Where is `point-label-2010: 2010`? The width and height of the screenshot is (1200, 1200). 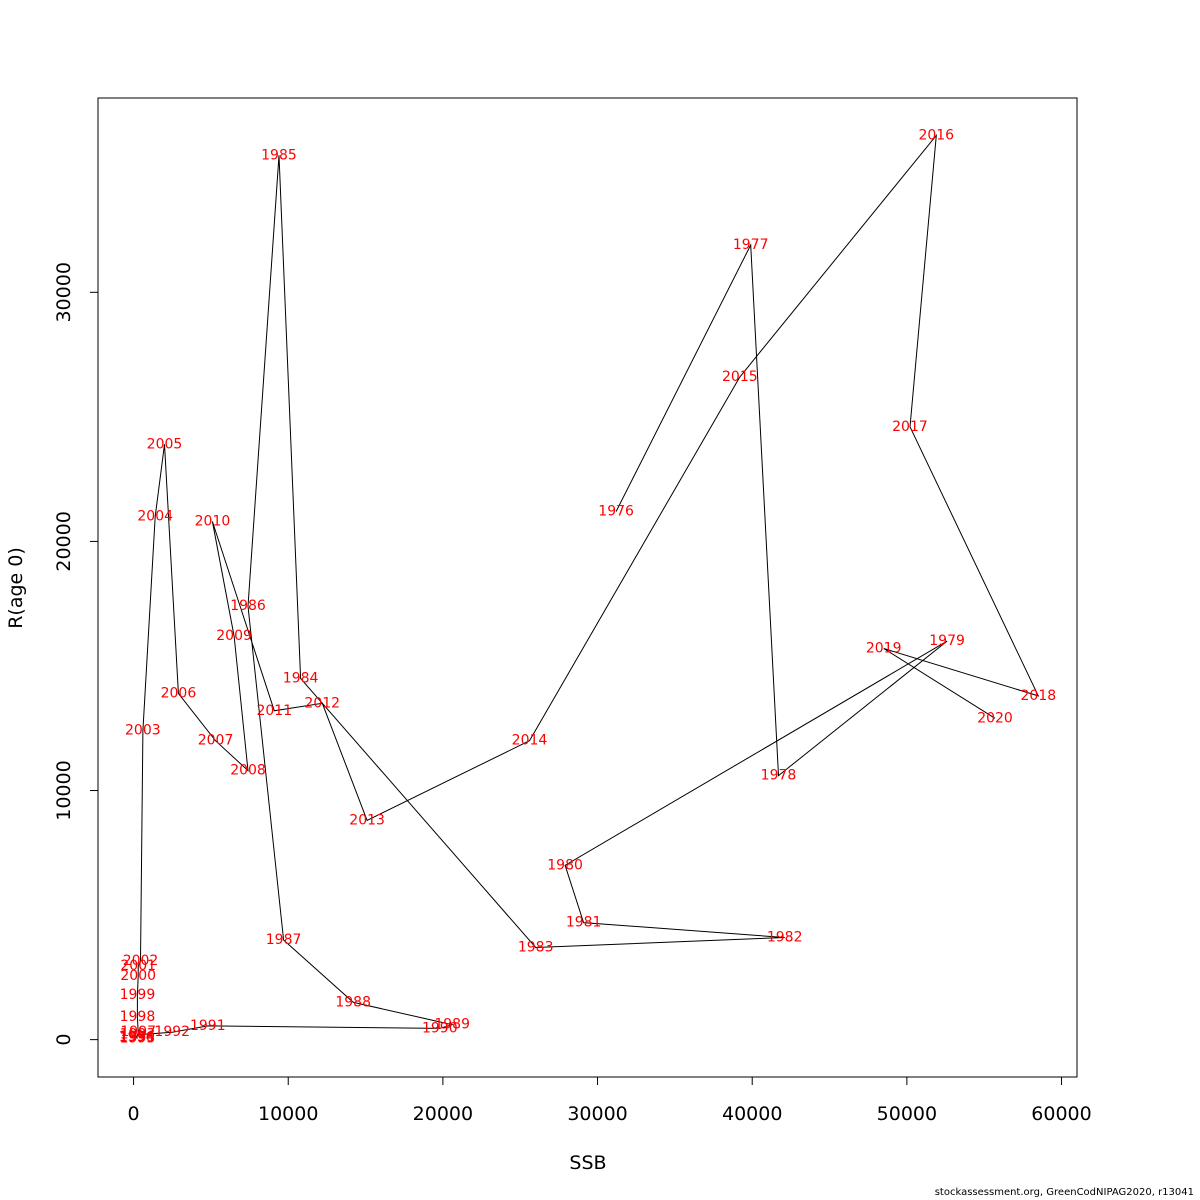 point-label-2010: 2010 is located at coordinates (213, 521).